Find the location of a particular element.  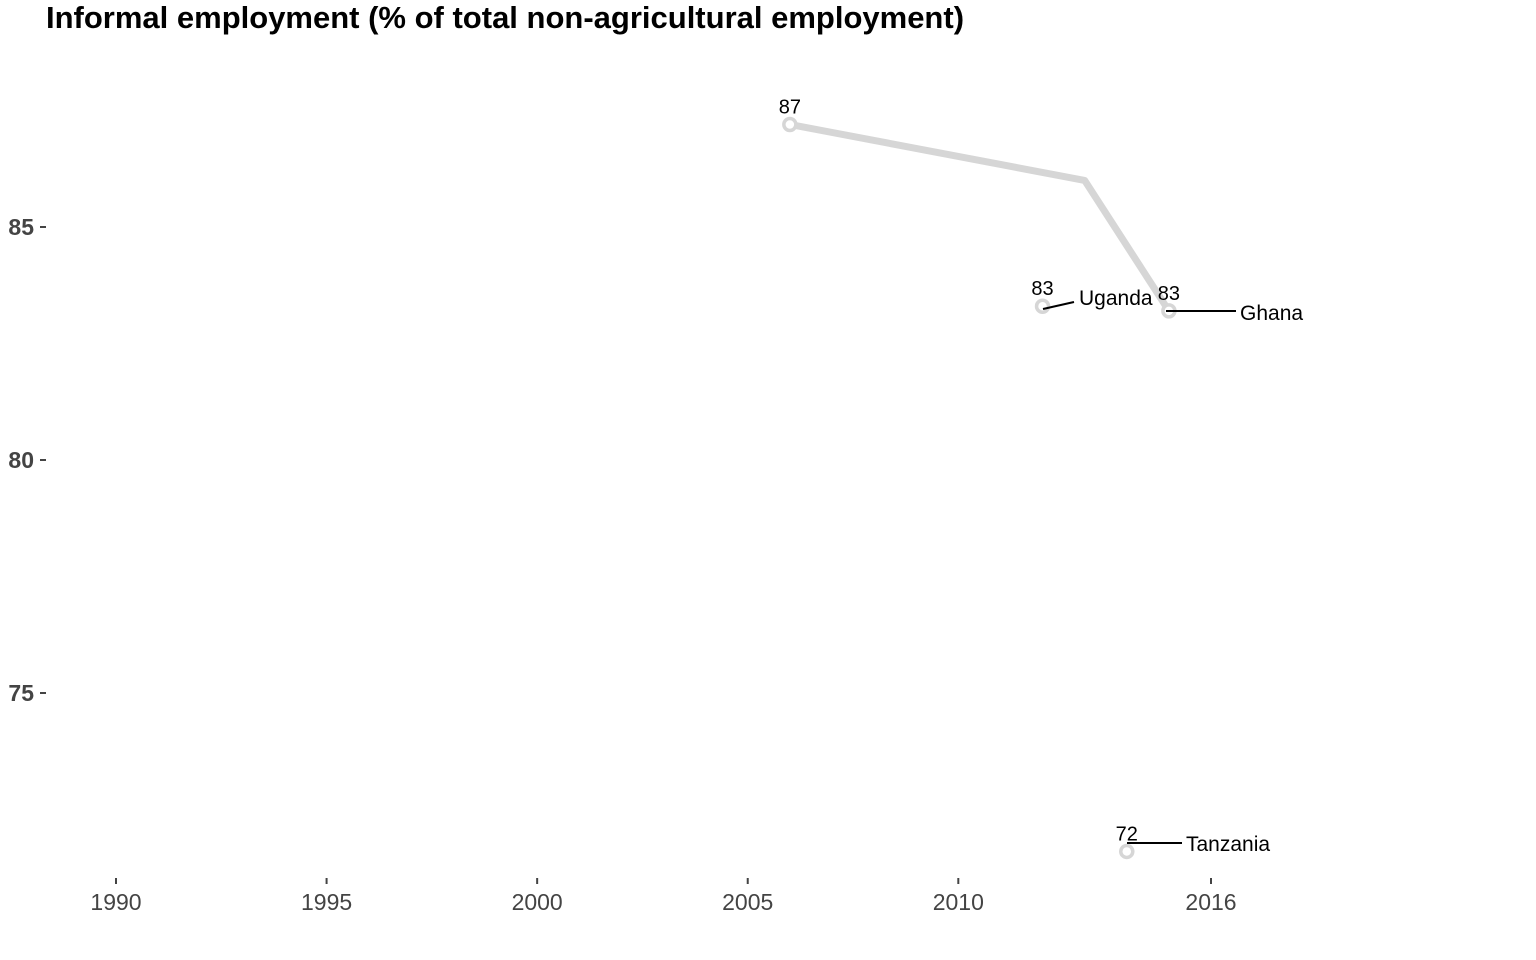

series-label-leader is located at coordinates (1058, 305).